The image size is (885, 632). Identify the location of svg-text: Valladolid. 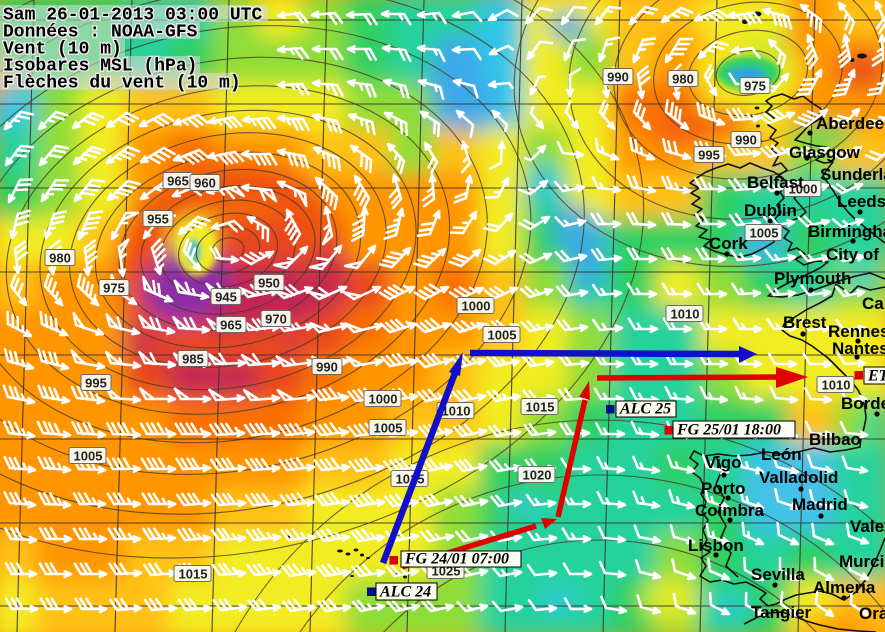
(798, 477).